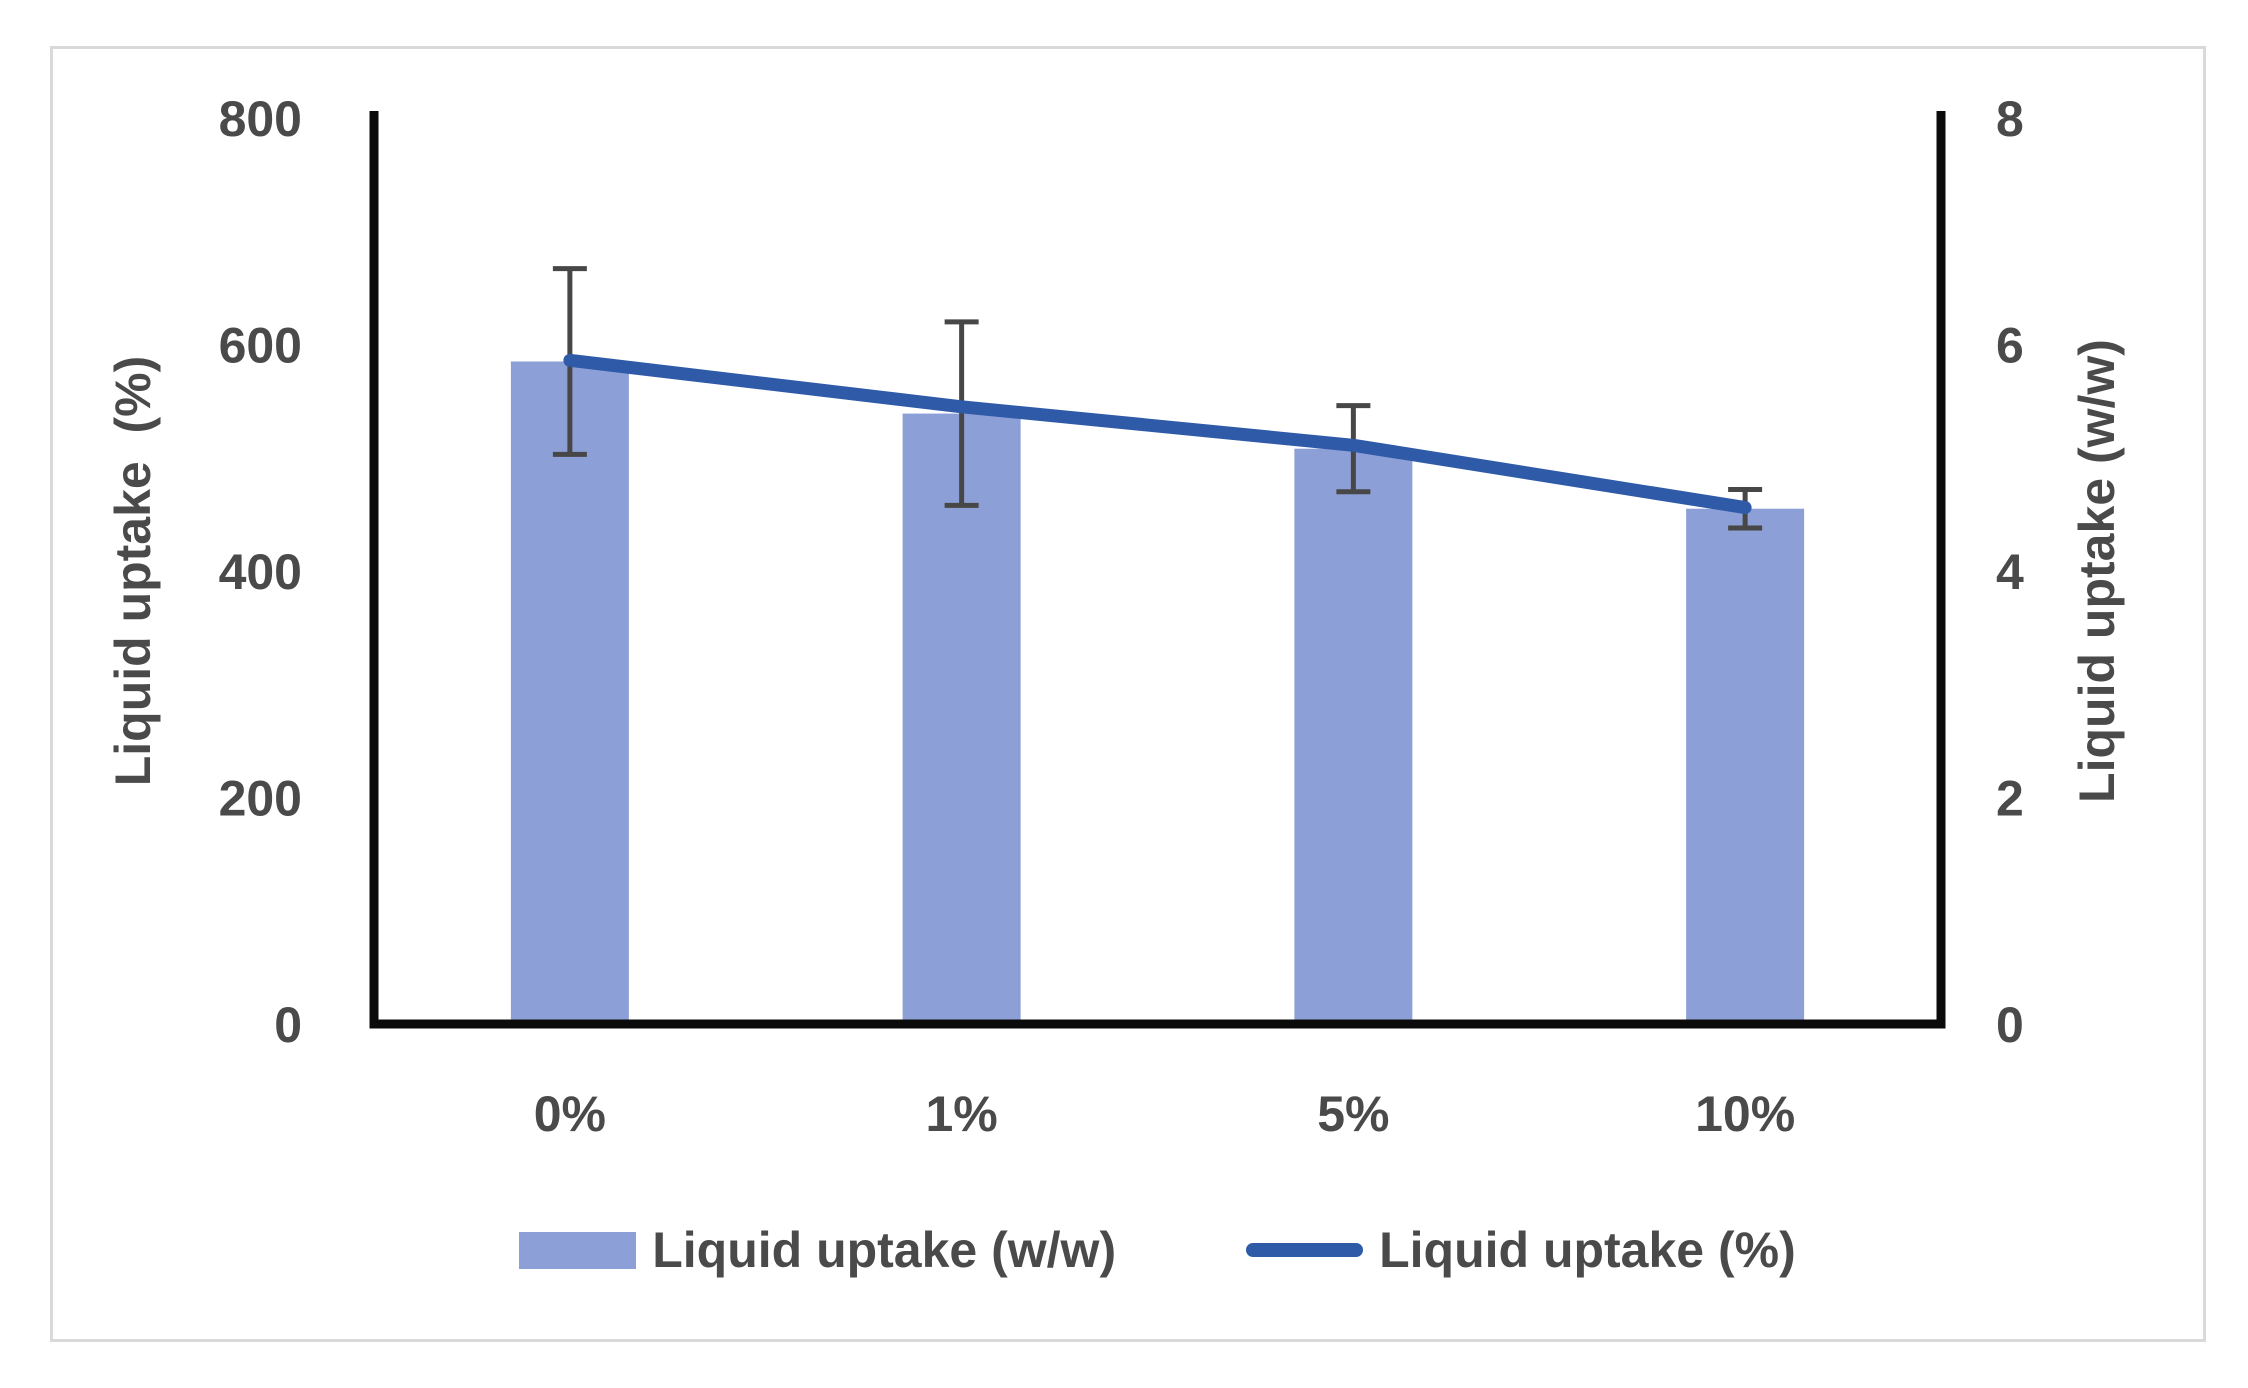 The image size is (2248, 1388). What do you see at coordinates (1157, 1250) in the screenshot?
I see `legend: Liquid uptake (w/w) Liquid uptake (%)` at bounding box center [1157, 1250].